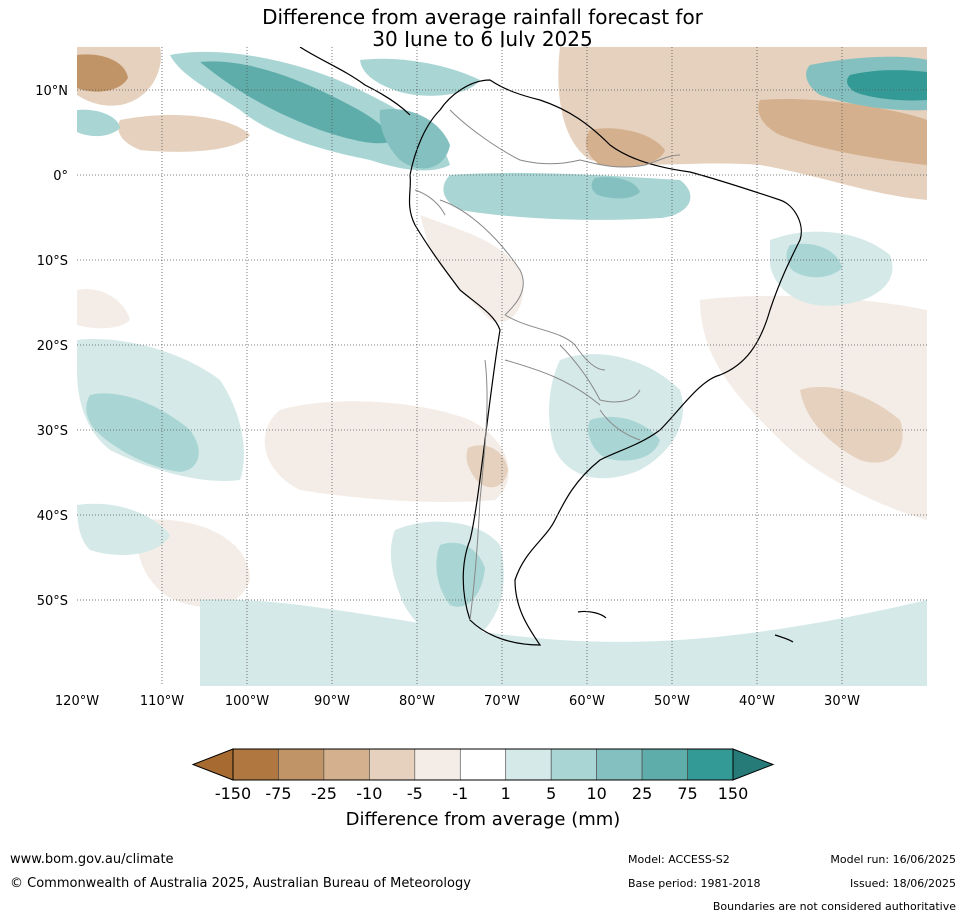 Image resolution: width=965 pixels, height=919 pixels. I want to click on border-paraguay, so click(600, 373).